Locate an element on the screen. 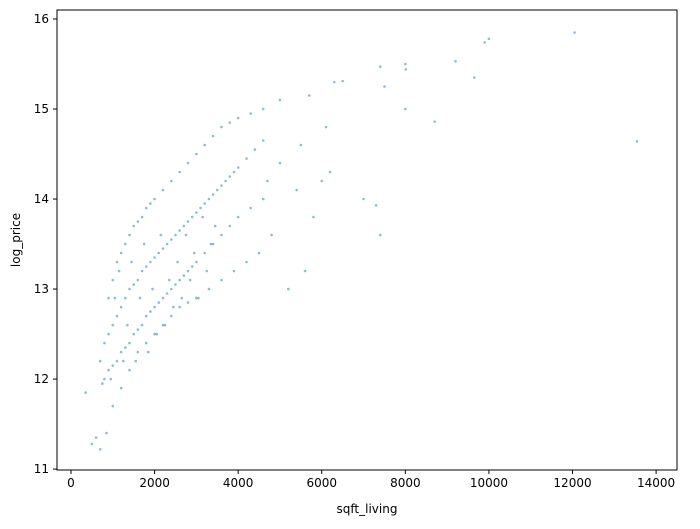  x-tick-label: 10000 is located at coordinates (489, 483).